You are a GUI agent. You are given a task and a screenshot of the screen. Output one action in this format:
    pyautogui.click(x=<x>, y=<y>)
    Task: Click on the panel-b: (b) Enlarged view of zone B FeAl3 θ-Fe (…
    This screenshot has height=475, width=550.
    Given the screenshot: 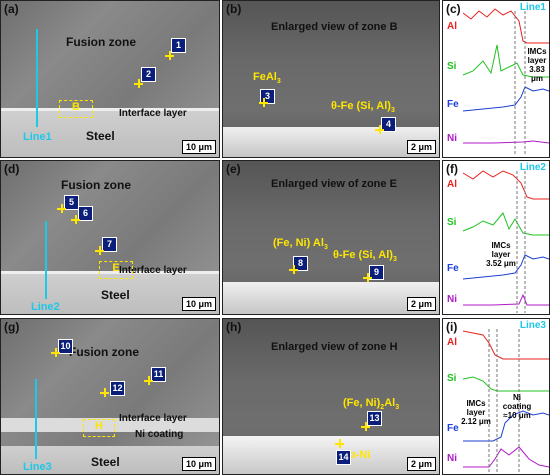 What is the action you would take?
    pyautogui.click(x=331, y=79)
    